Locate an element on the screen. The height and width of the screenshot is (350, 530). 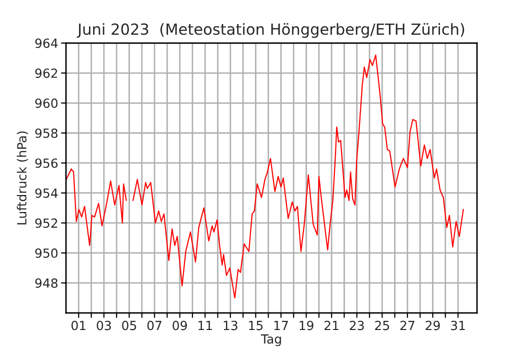
chart-title: Juni 2023 (Meteostation Hönggerberg/ETH Zürich) is located at coordinates (270, 30).